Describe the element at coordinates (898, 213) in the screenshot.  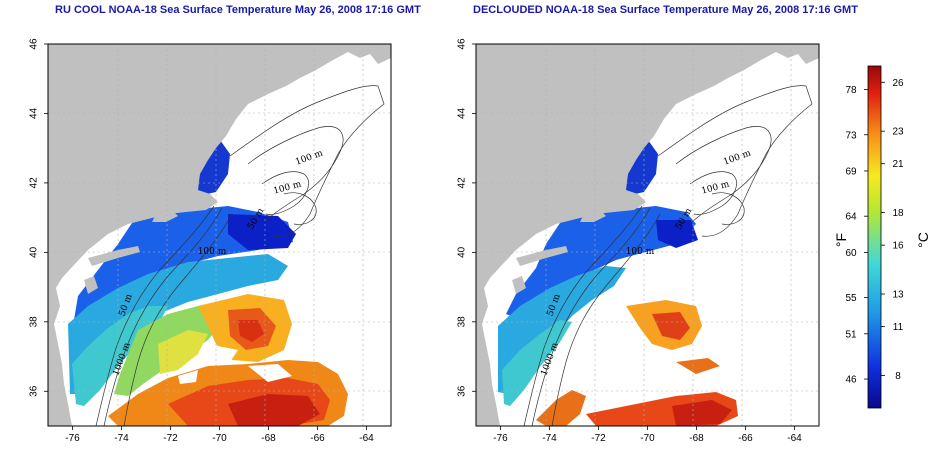
I see `celsius-tick-label: 18` at that location.